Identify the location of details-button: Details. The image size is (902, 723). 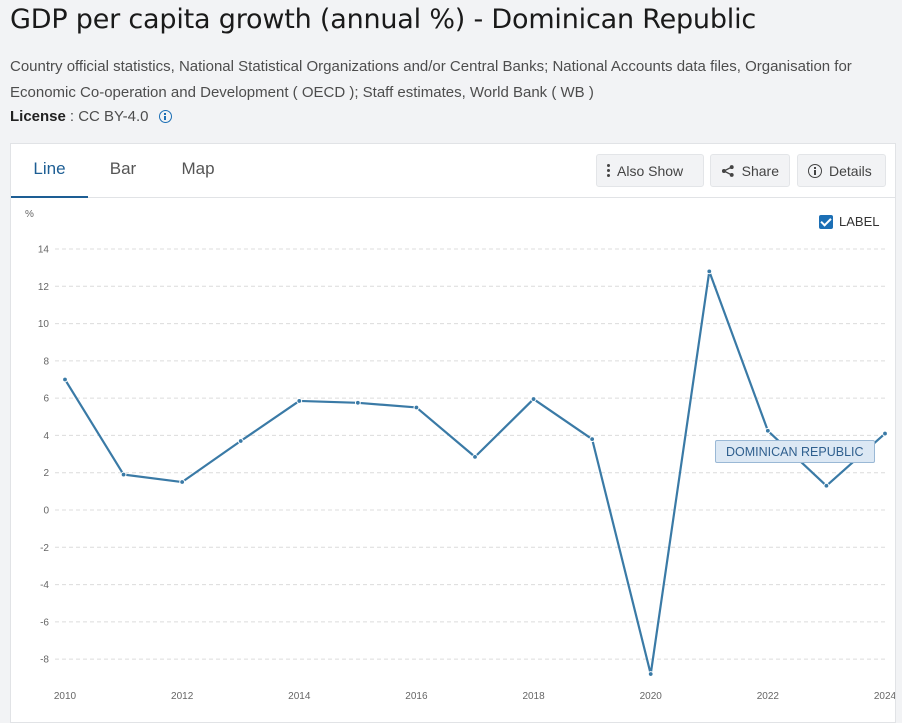
(841, 170).